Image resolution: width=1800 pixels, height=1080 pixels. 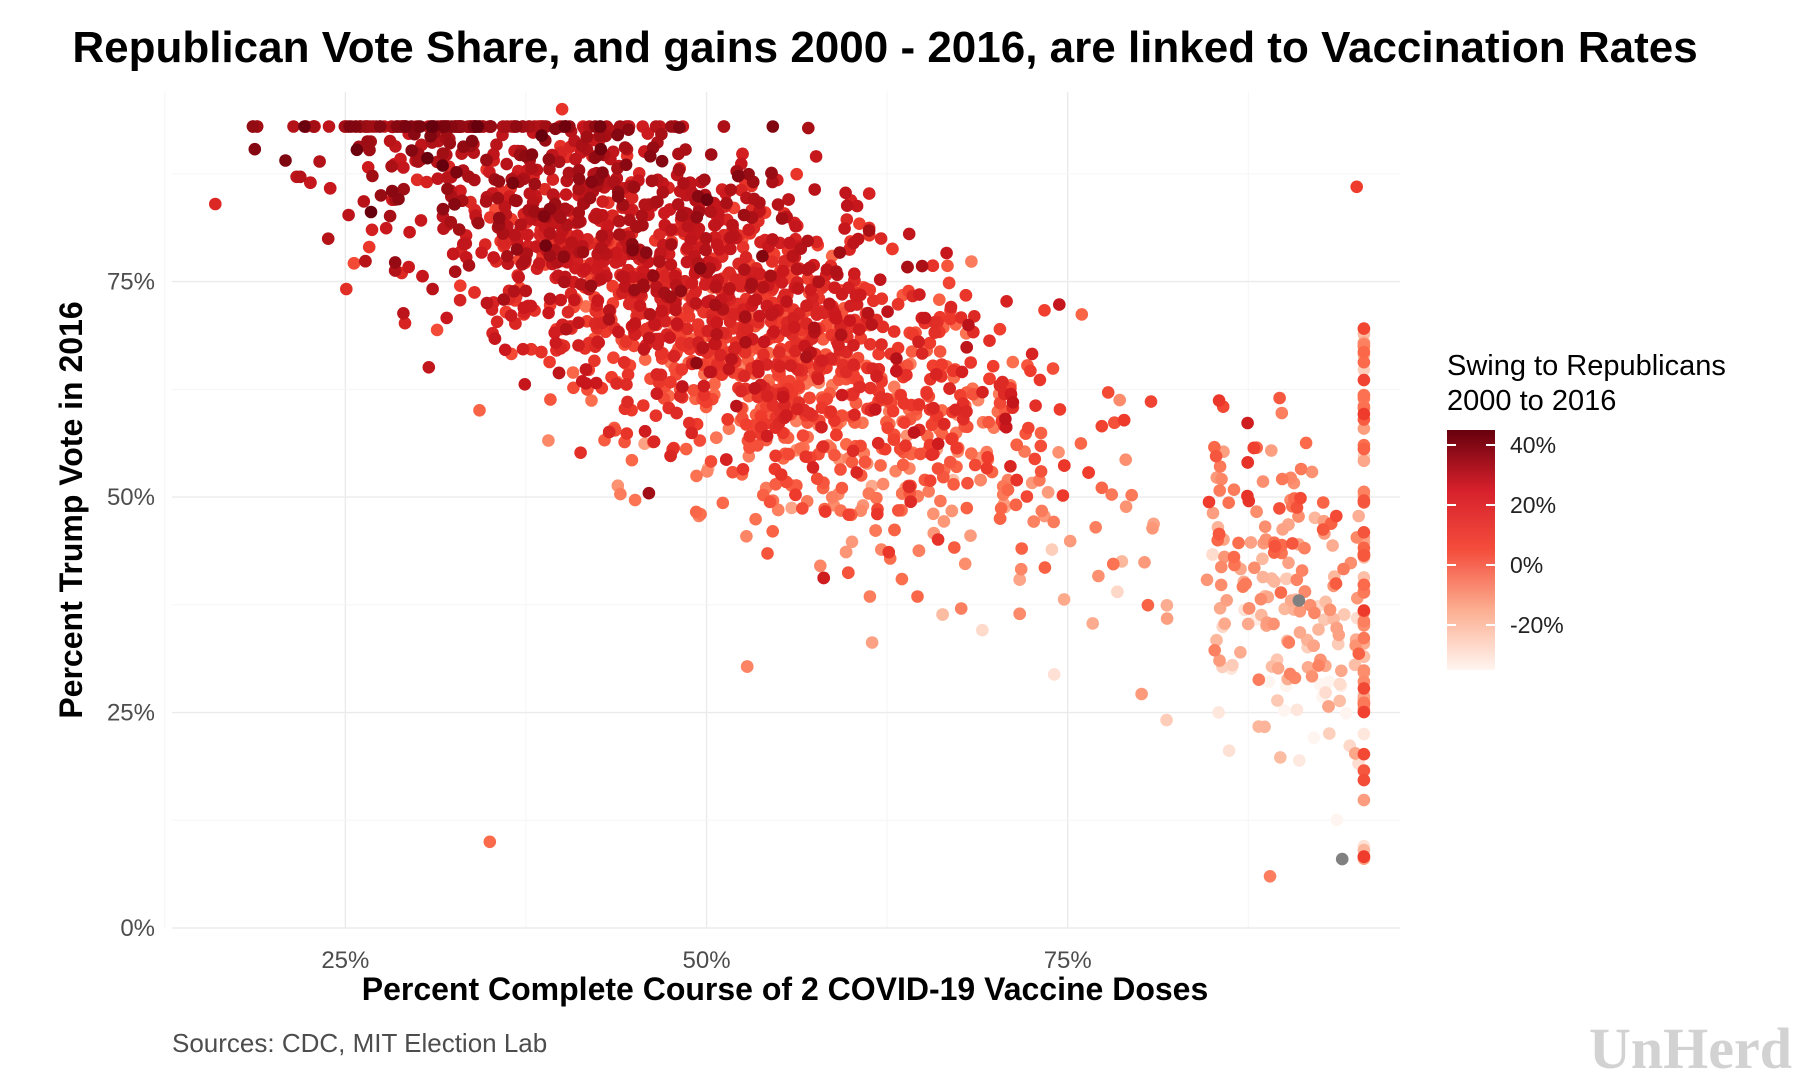 What do you see at coordinates (1471, 550) in the screenshot?
I see `legend-color-bar` at bounding box center [1471, 550].